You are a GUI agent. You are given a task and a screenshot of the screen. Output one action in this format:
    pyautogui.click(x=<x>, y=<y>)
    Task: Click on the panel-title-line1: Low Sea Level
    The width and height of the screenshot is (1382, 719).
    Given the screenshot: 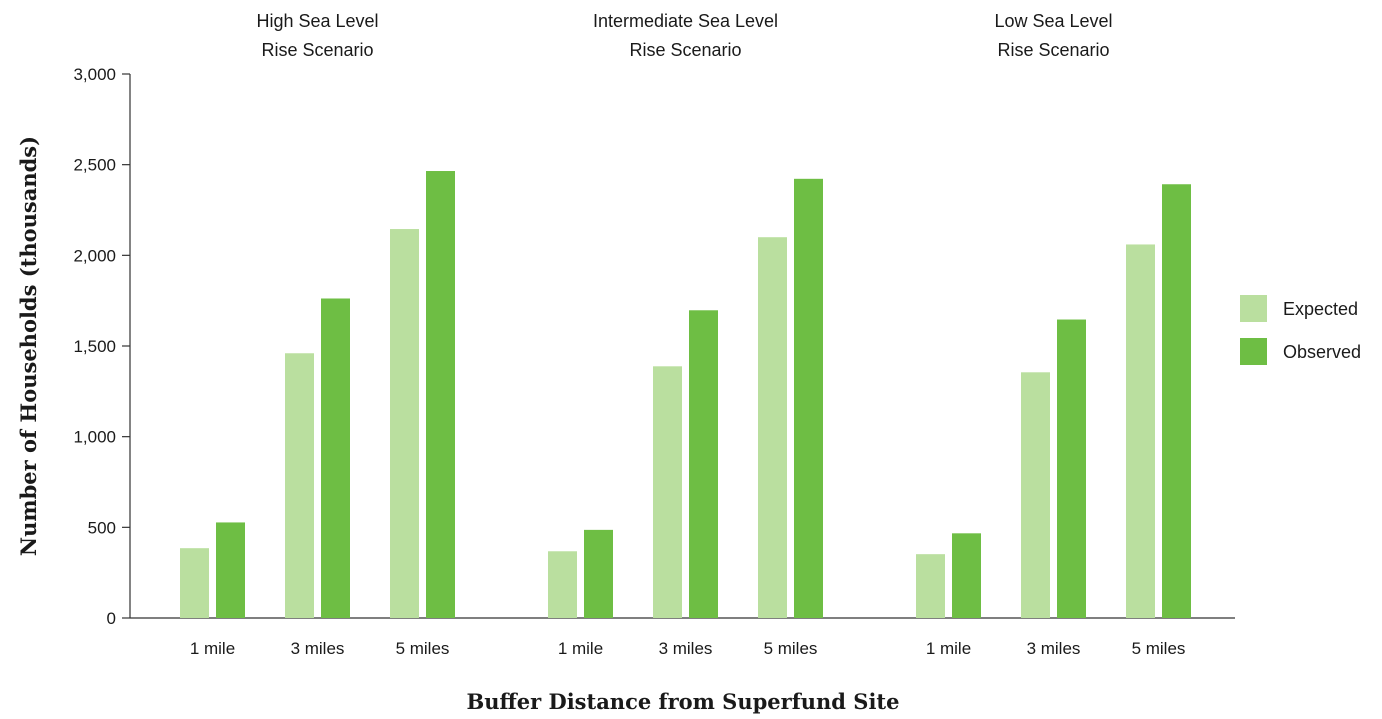 What is the action you would take?
    pyautogui.click(x=1053, y=21)
    